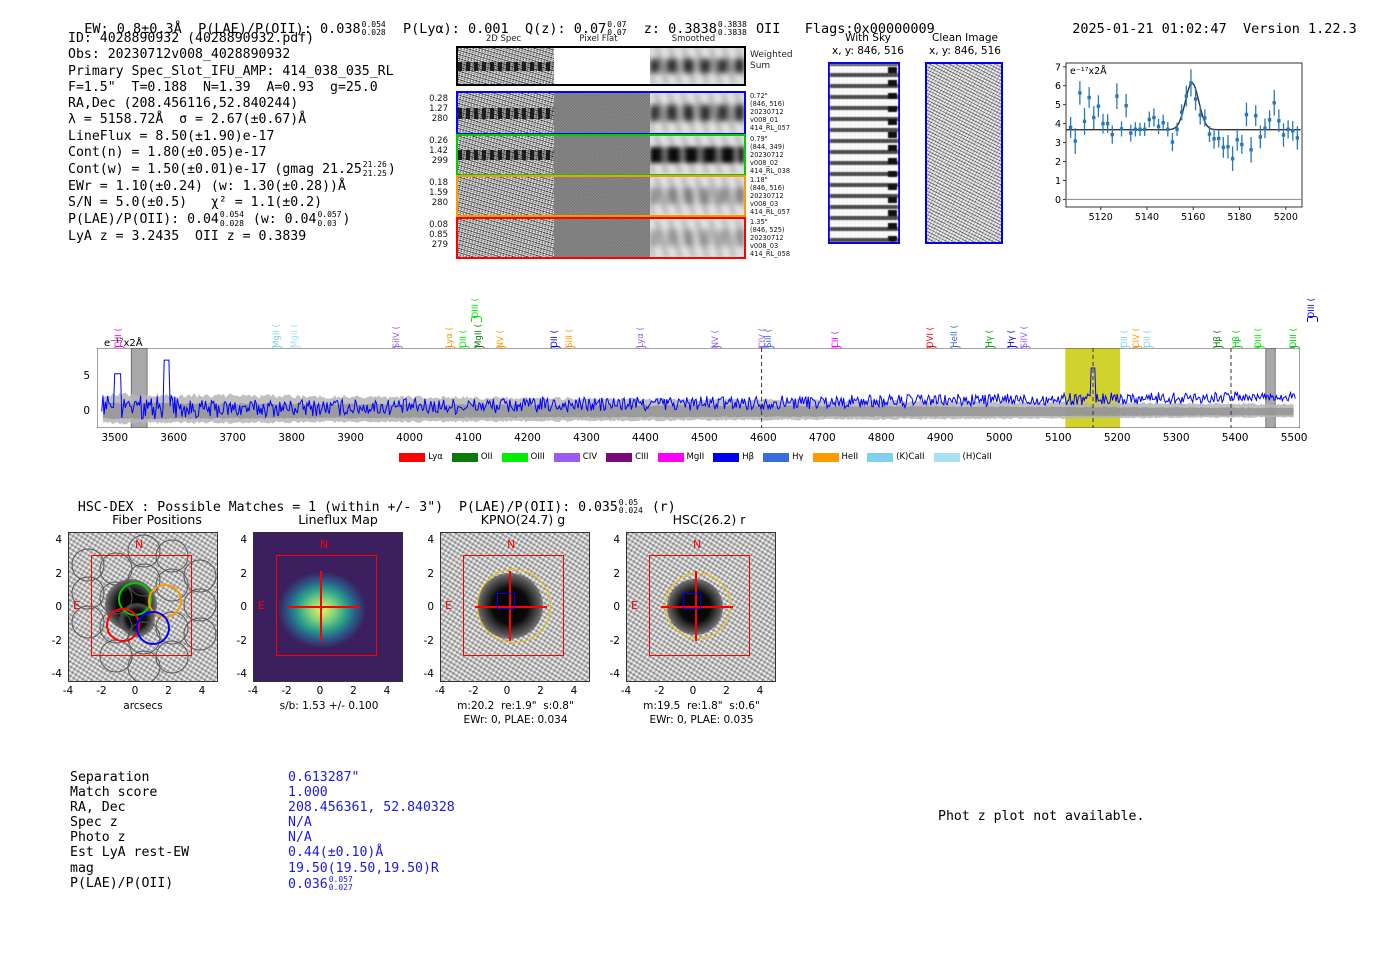  Describe the element at coordinates (243, 540) in the screenshot. I see `panel-1-ytick-4: 4` at that location.